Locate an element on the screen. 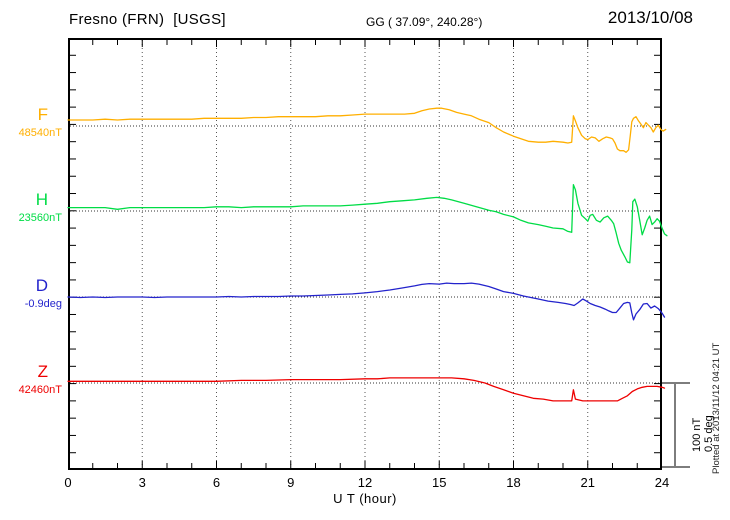 The image size is (730, 520). x-tick-label: 24 is located at coordinates (662, 482).